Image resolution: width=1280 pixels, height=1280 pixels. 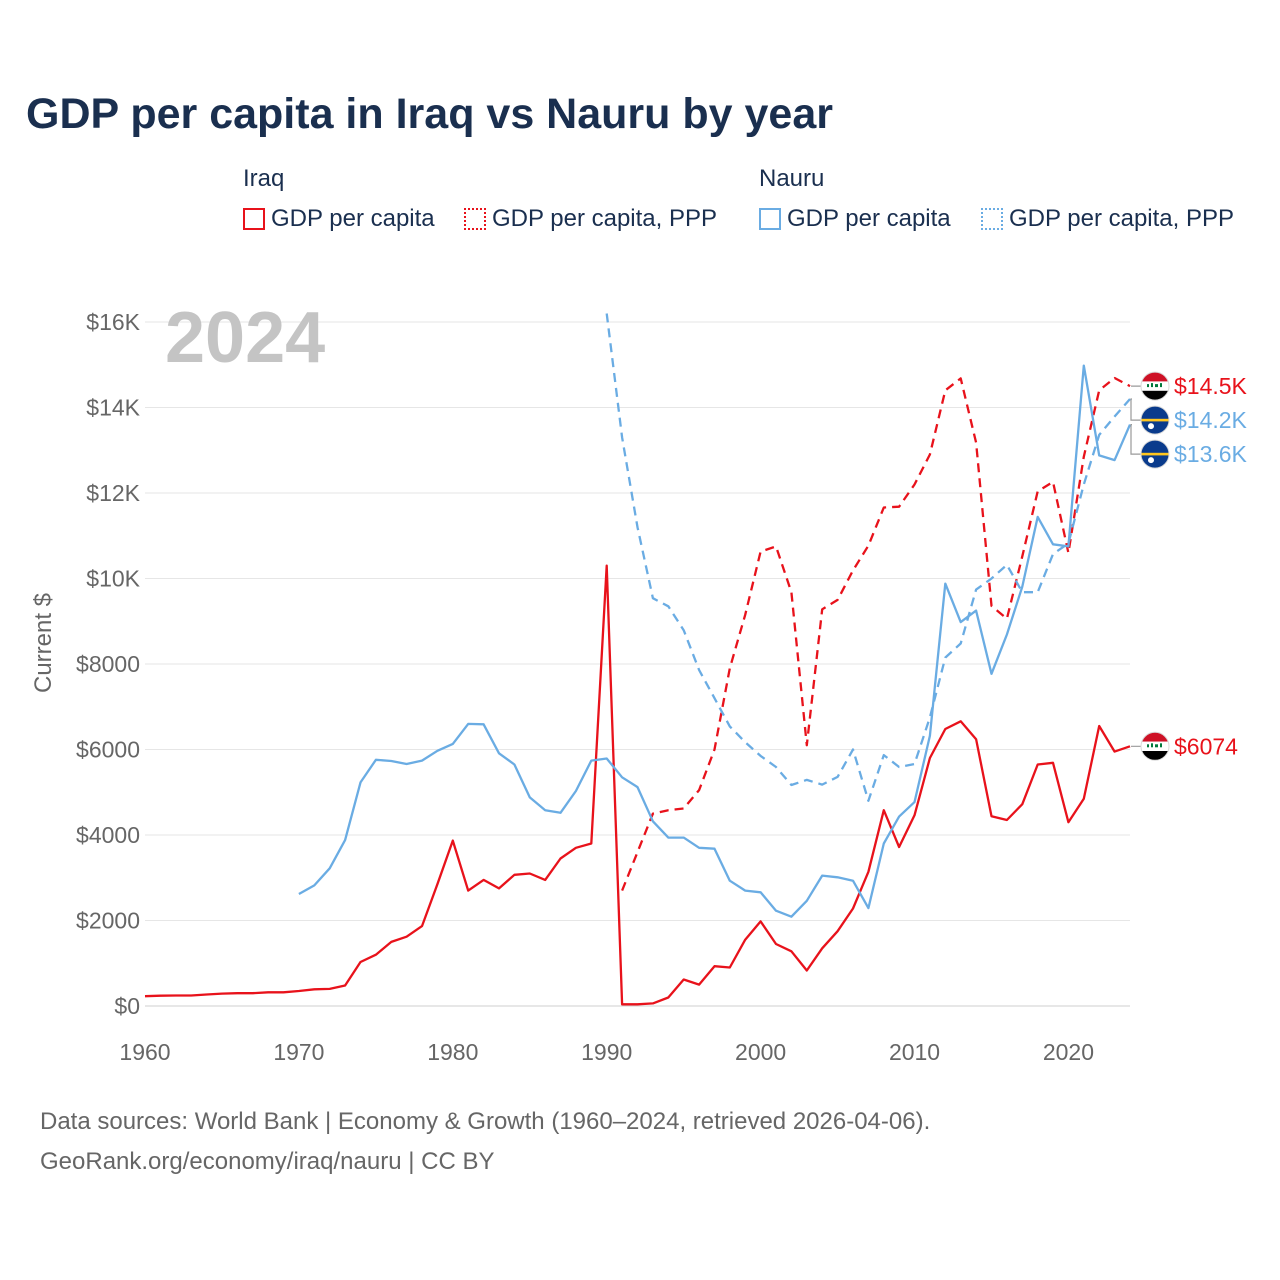 What do you see at coordinates (452, 1052) in the screenshot?
I see `x-tick-label: 1980` at bounding box center [452, 1052].